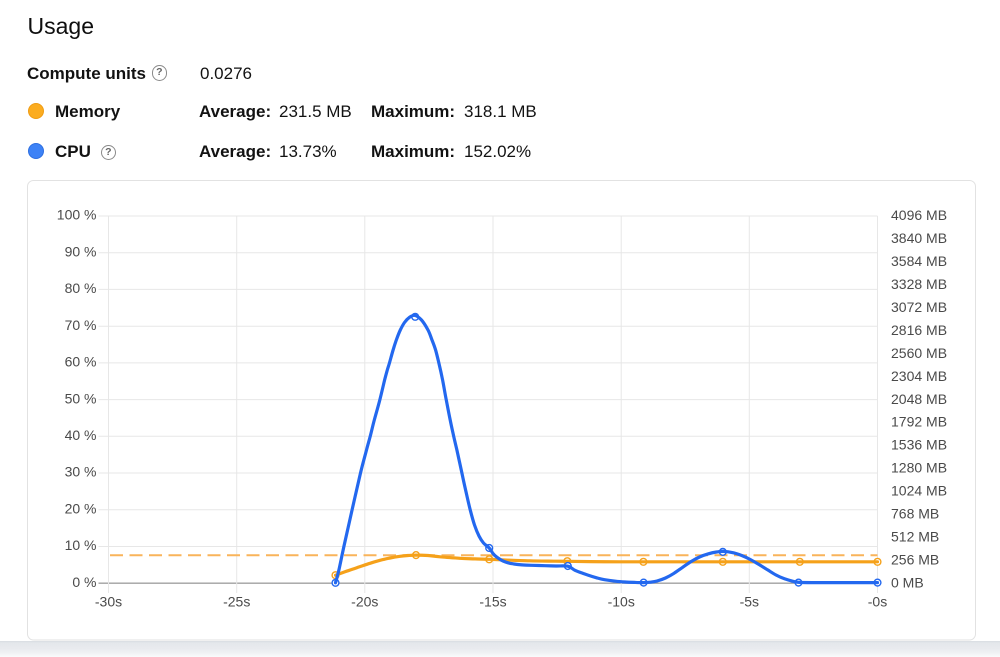  Describe the element at coordinates (77, 215) in the screenshot. I see `svg-text: 100 %` at that location.